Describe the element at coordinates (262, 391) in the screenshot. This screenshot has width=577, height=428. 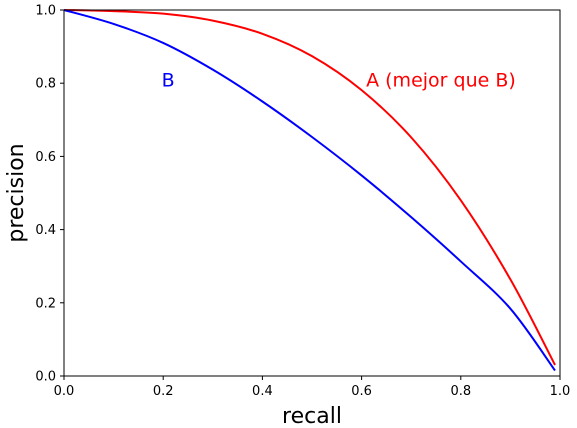
I see `x-tick-label: 0.4` at that location.